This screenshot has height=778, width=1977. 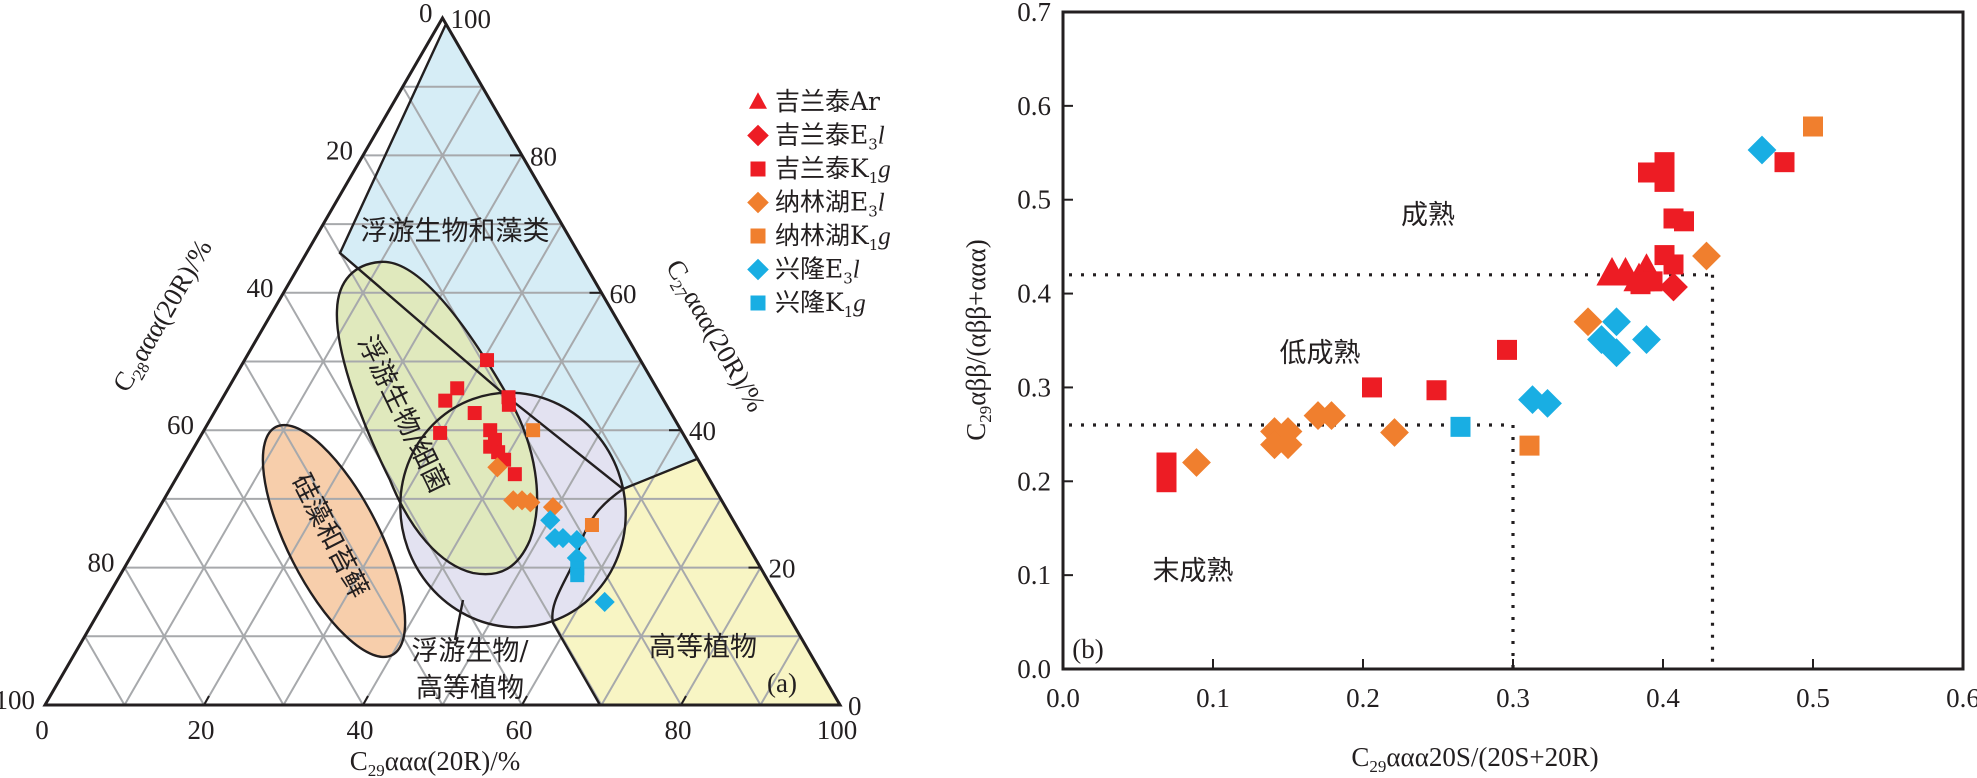 What do you see at coordinates (833, 170) in the screenshot?
I see `legend-label: 吉兰泰K1g` at bounding box center [833, 170].